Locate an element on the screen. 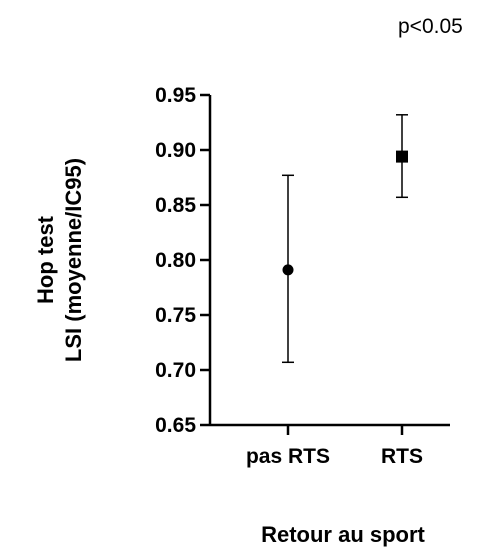 The height and width of the screenshot is (550, 502). x-tick-label: RTS is located at coordinates (402, 456).